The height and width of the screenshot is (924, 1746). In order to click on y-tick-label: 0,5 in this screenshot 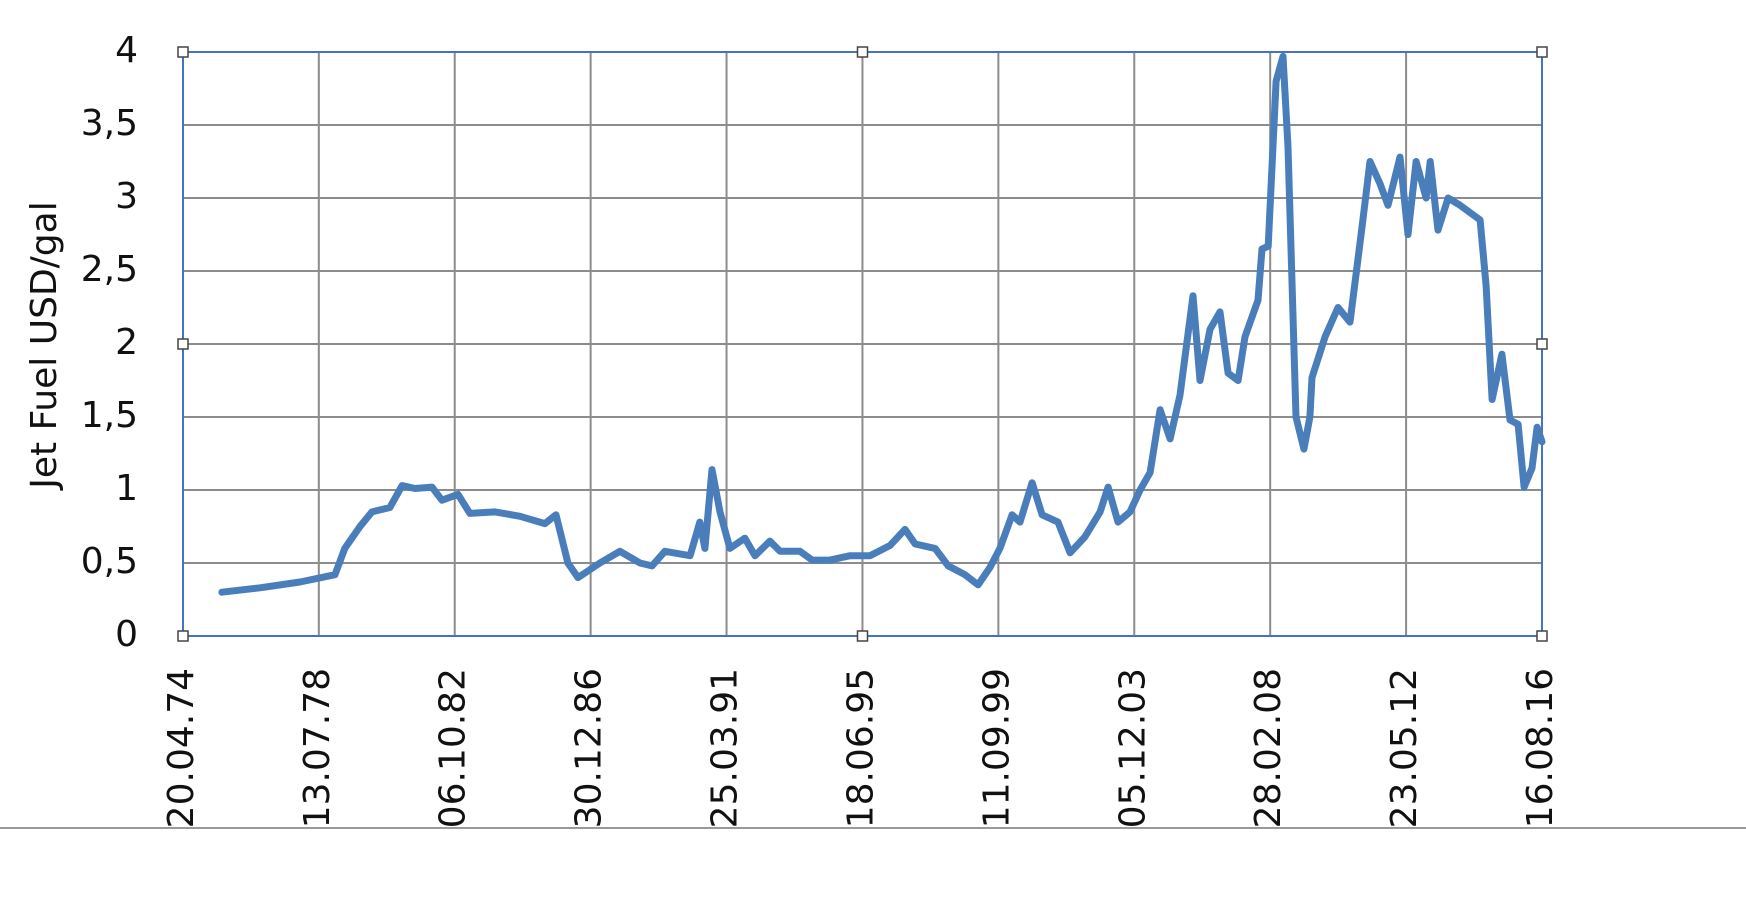, I will do `click(109, 561)`.